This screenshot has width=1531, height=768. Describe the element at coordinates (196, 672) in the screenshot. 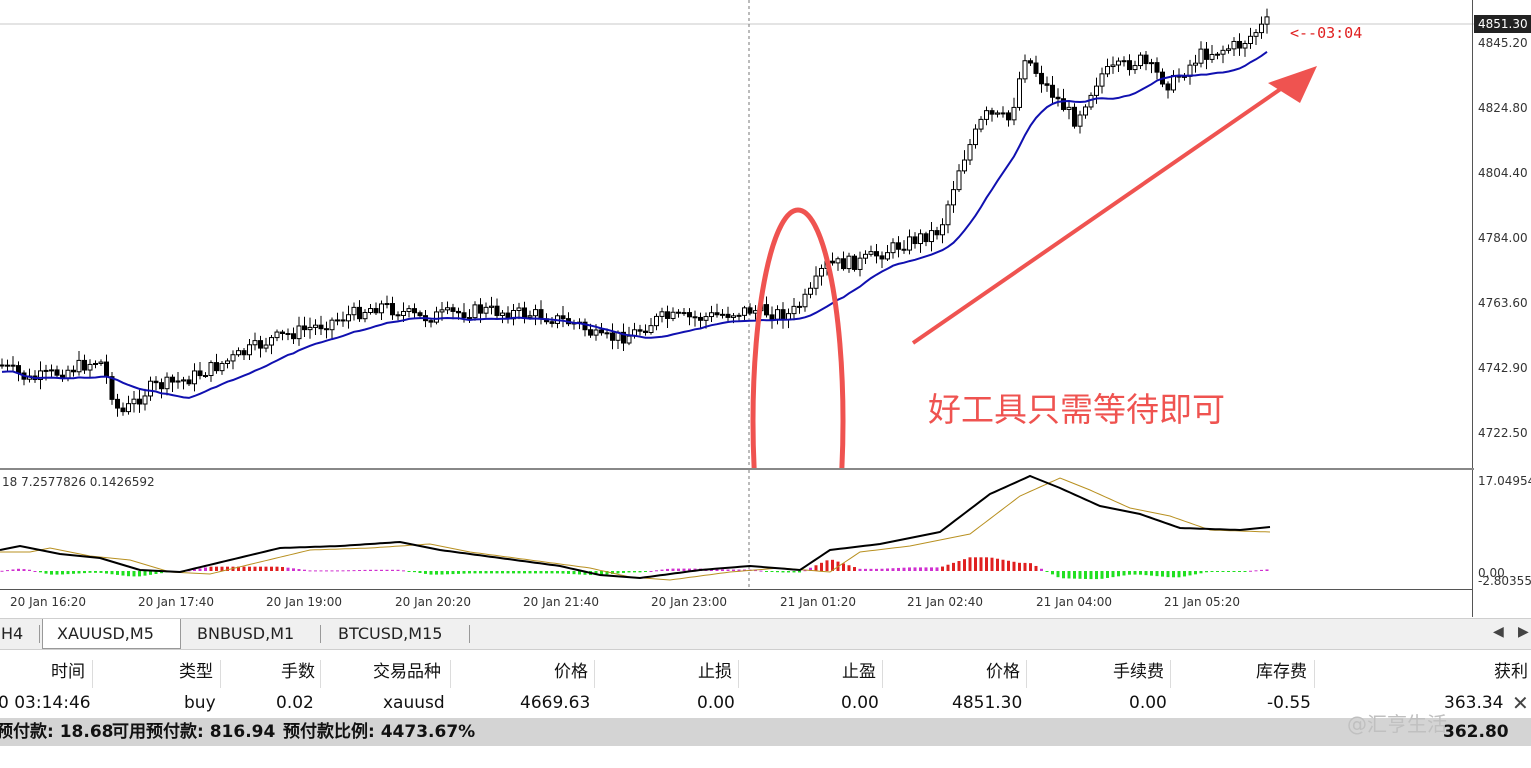

I see `header-type: 类型` at that location.